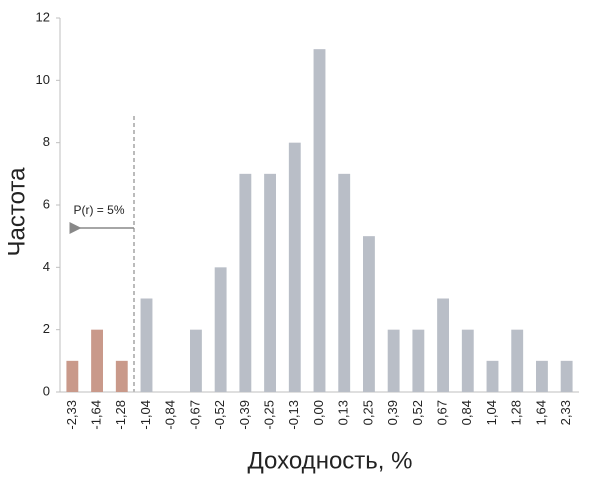 The width and height of the screenshot is (600, 479). What do you see at coordinates (540, 412) in the screenshot?
I see `x-tick-label: 1,64` at bounding box center [540, 412].